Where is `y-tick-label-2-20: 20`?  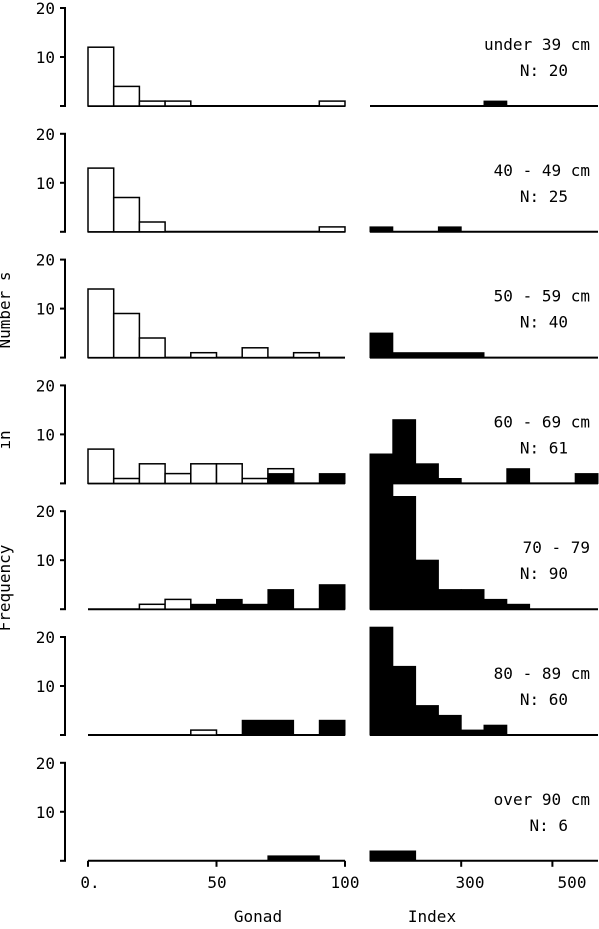
y-tick-label-2-20: 20 is located at coordinates (45, 260).